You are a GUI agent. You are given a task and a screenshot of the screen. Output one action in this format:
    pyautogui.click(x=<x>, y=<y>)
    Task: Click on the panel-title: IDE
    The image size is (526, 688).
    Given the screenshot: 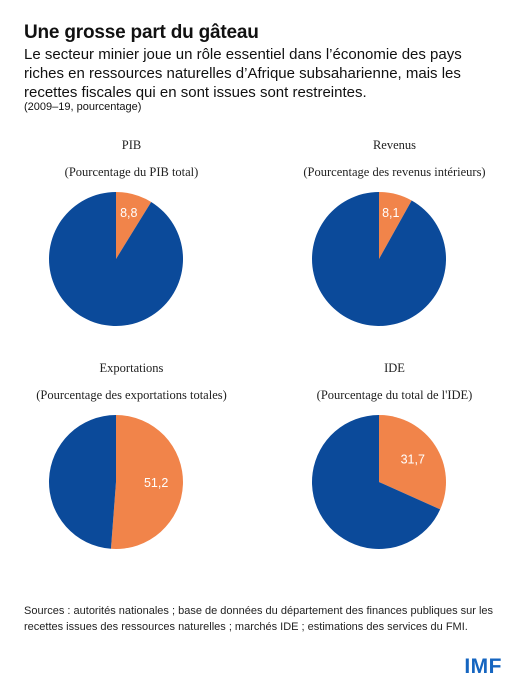 What is the action you would take?
    pyautogui.click(x=394, y=368)
    